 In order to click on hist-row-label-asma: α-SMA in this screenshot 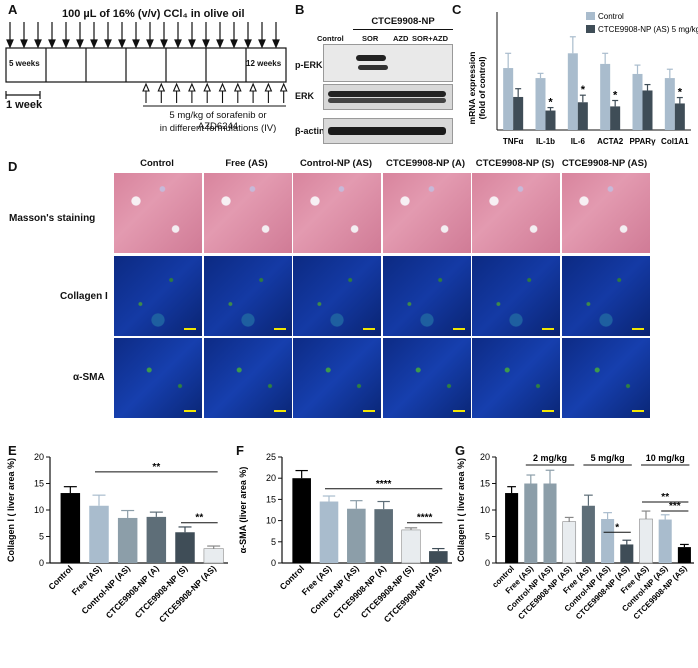, I will do `click(89, 377)`.